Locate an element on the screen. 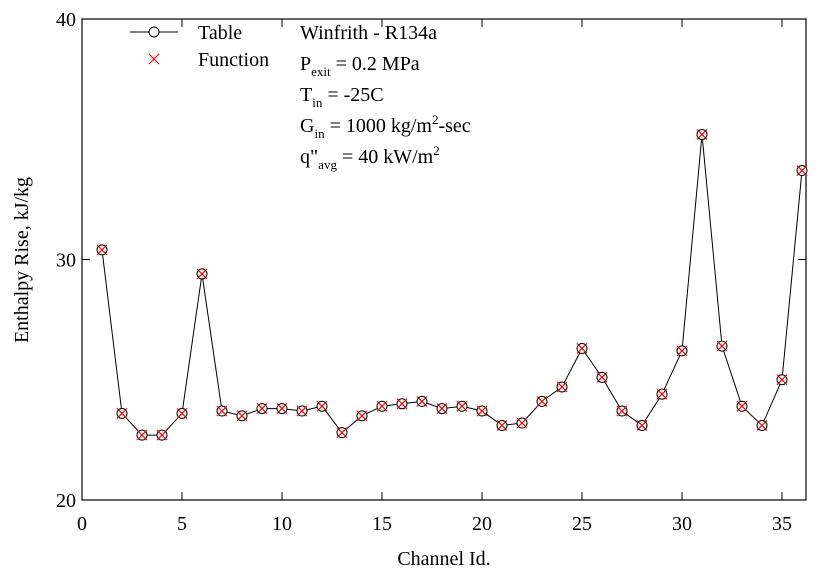 The width and height of the screenshot is (819, 578). x-tick-label: 5 is located at coordinates (182, 524).